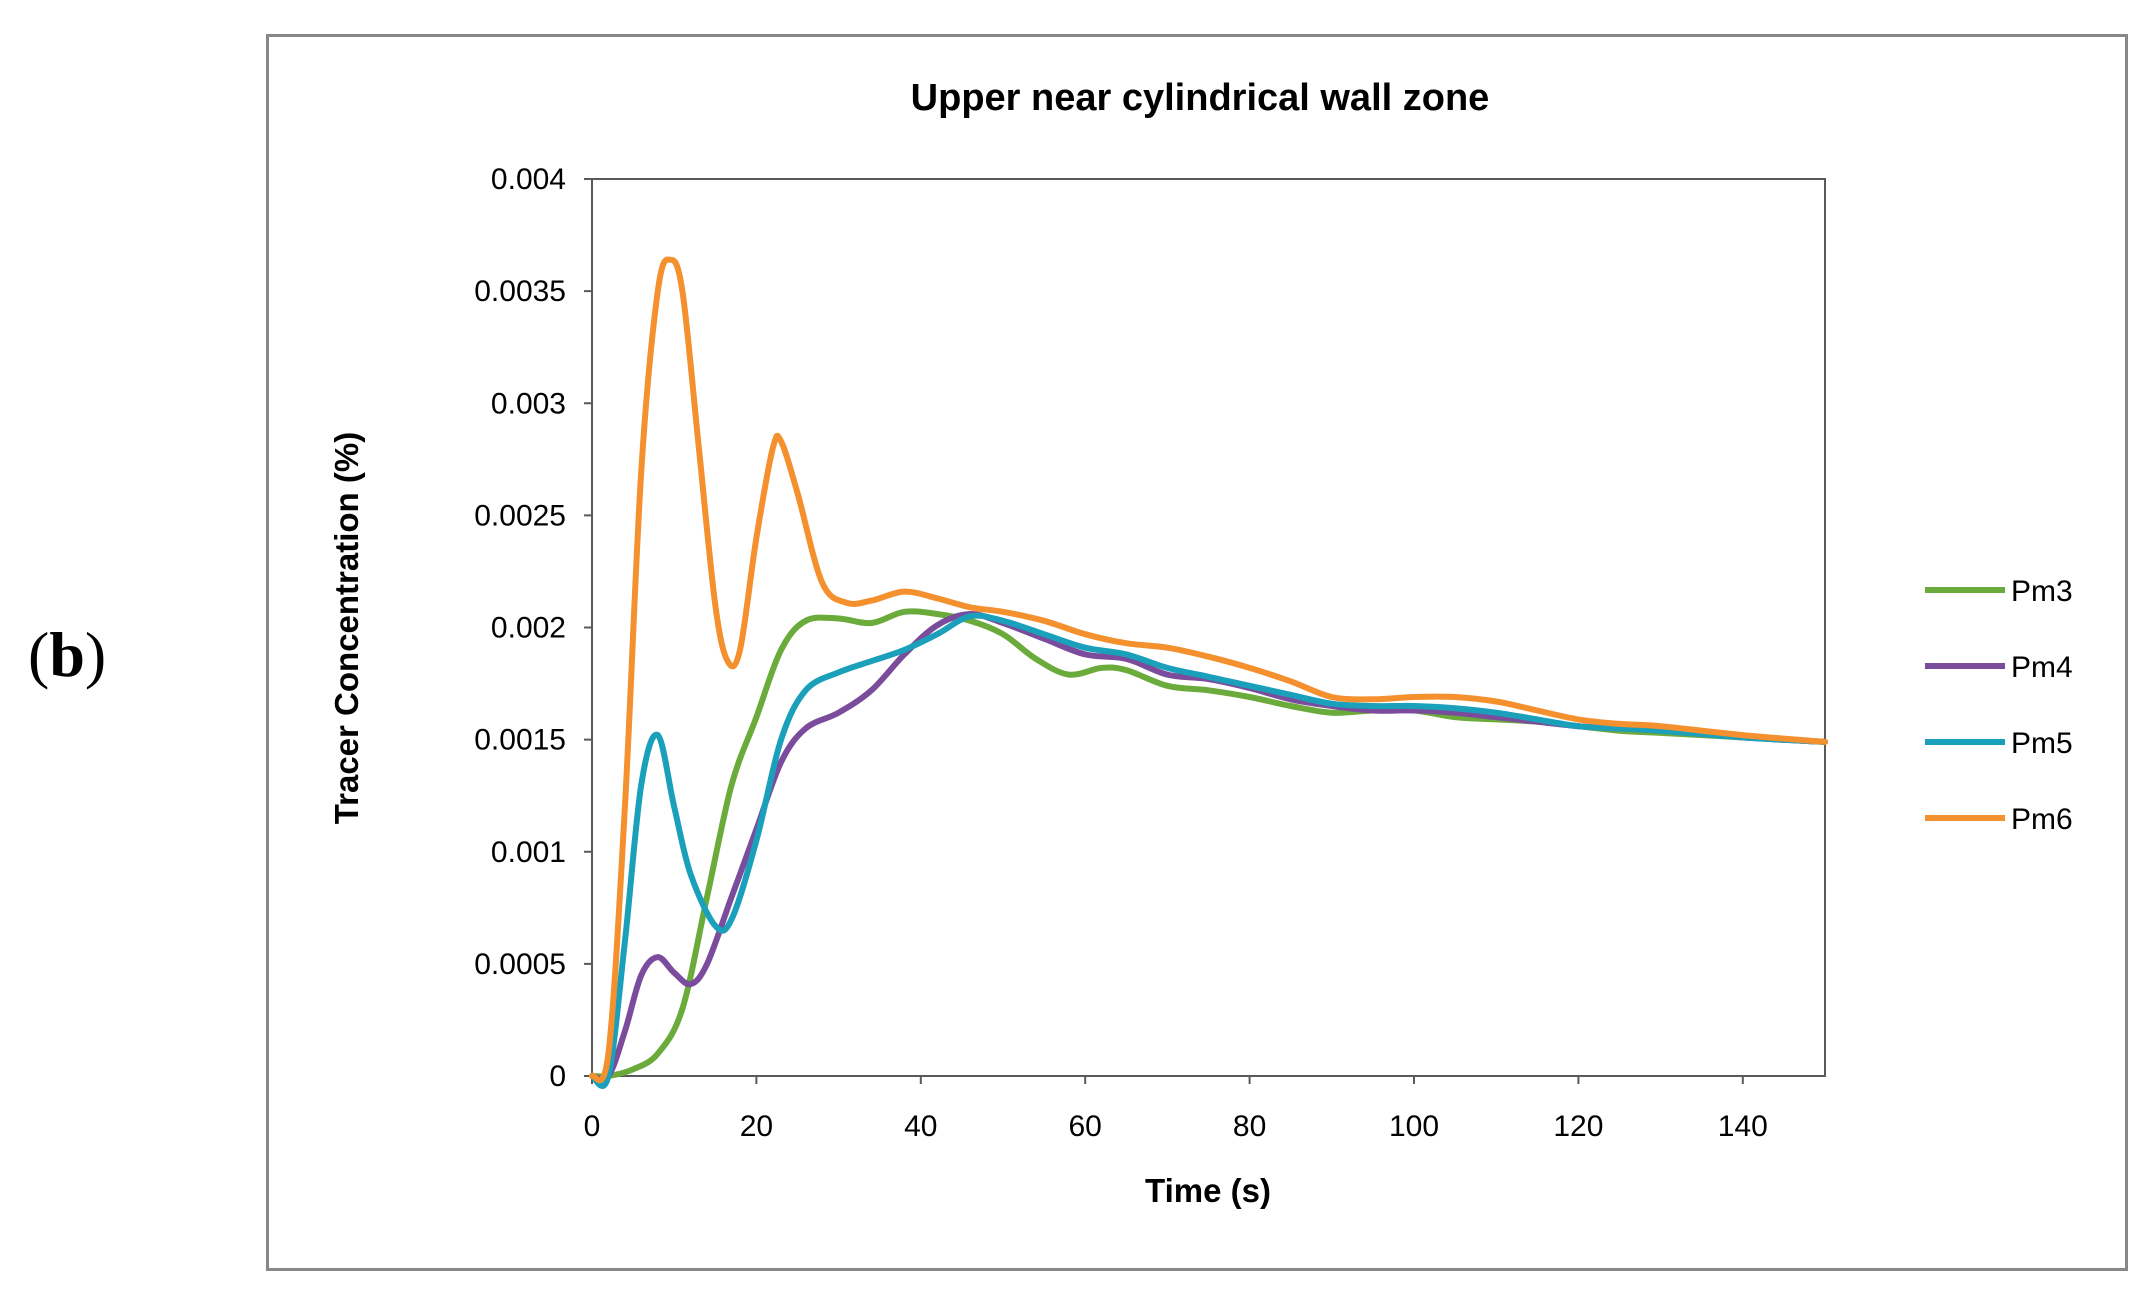 The width and height of the screenshot is (2148, 1296). Describe the element at coordinates (2042, 667) in the screenshot. I see `legend-label-pm4: Pm4` at that location.